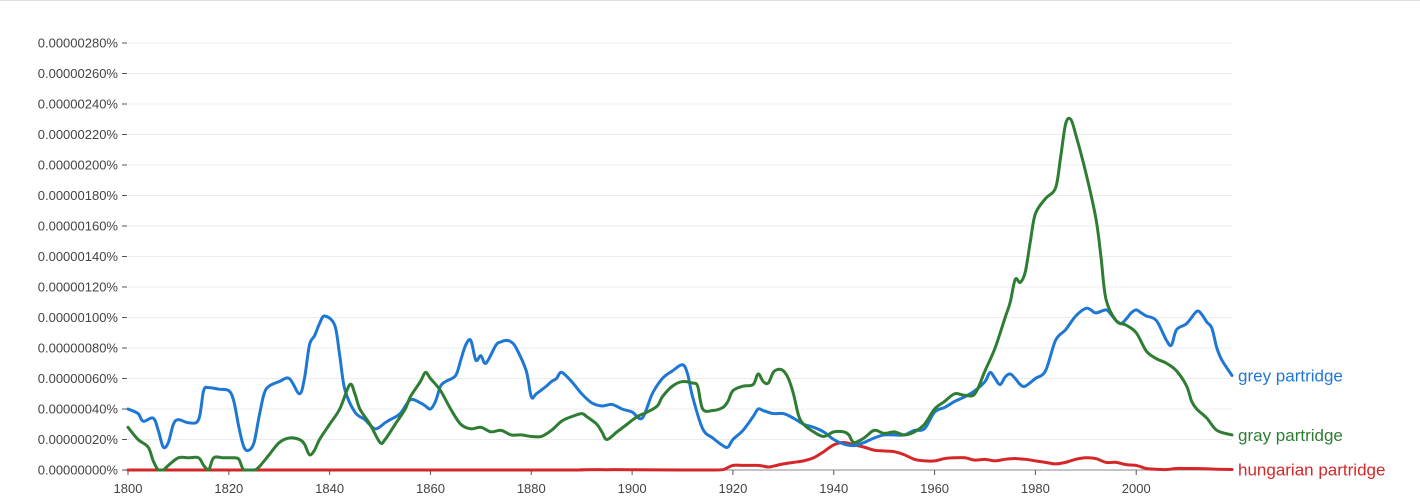 This screenshot has height=500, width=1420. What do you see at coordinates (680, 456) in the screenshot?
I see `hungarian-partridge-line` at bounding box center [680, 456].